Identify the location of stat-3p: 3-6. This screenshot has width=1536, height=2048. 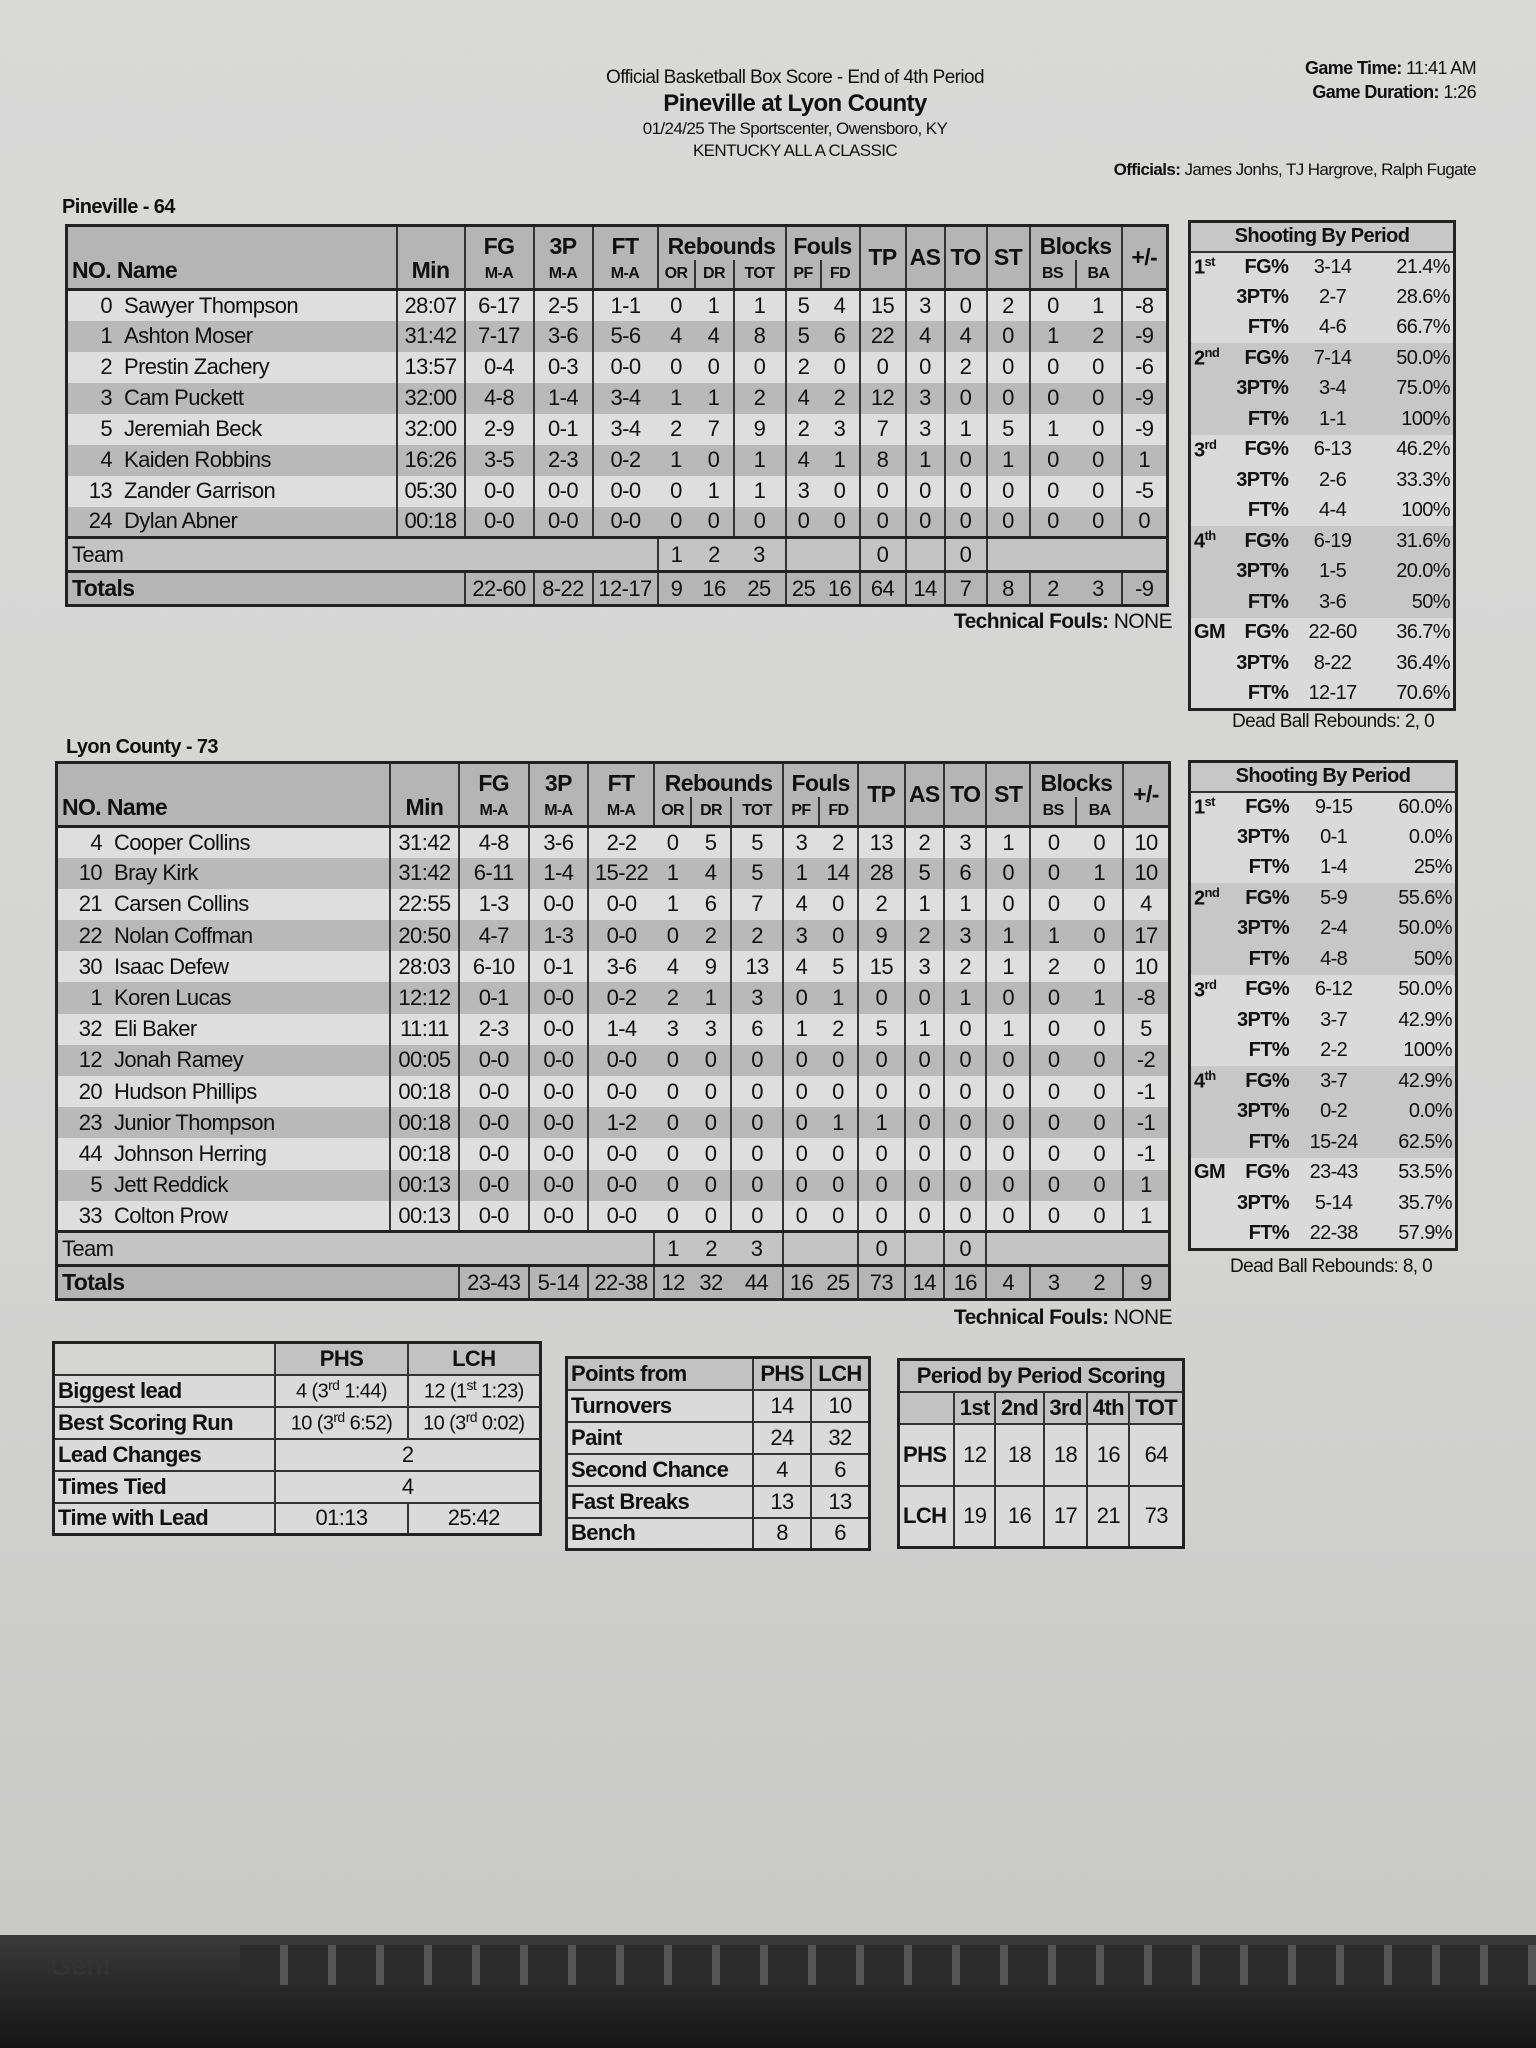
(562, 336).